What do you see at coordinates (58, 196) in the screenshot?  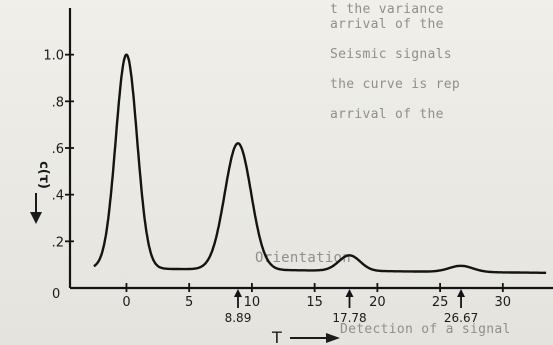 I see `y-tick-label: .4` at bounding box center [58, 196].